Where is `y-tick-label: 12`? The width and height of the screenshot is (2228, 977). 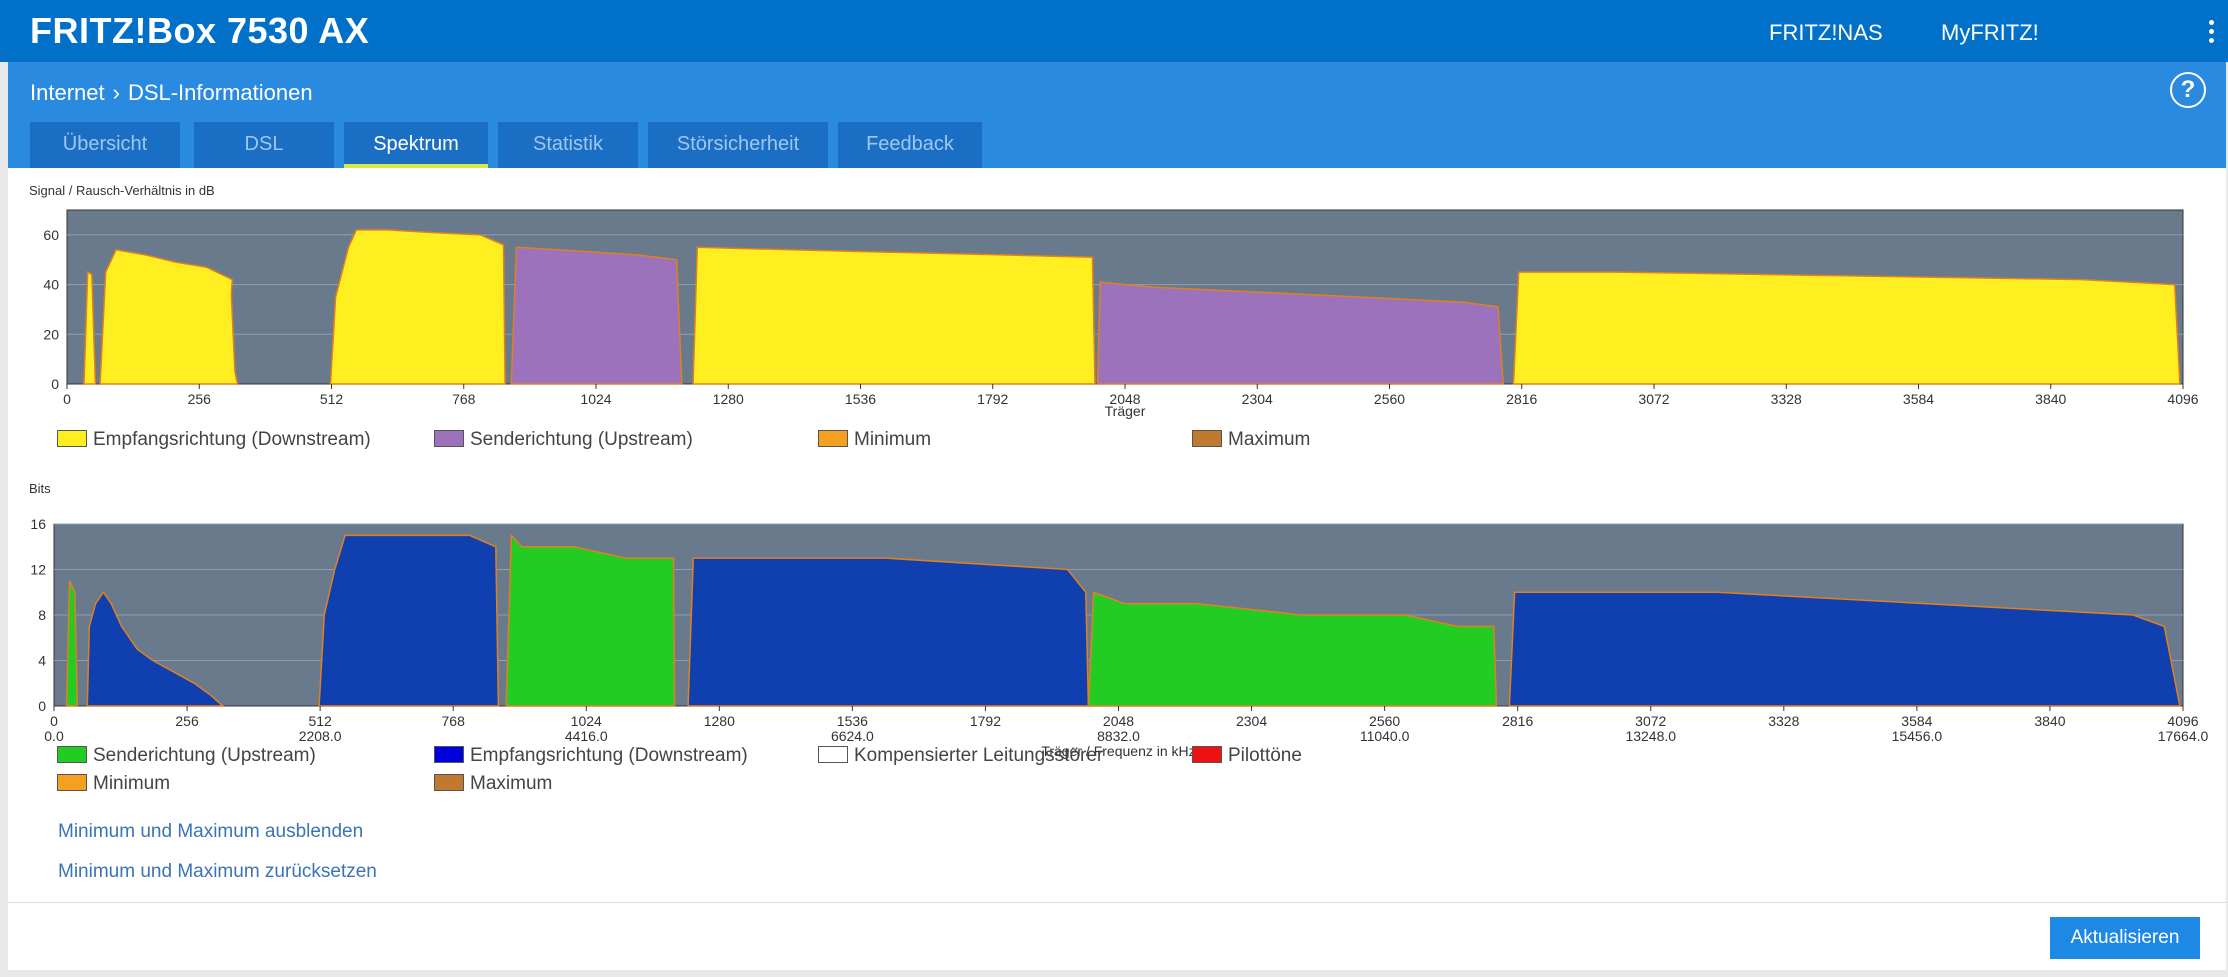 y-tick-label: 12 is located at coordinates (38, 570).